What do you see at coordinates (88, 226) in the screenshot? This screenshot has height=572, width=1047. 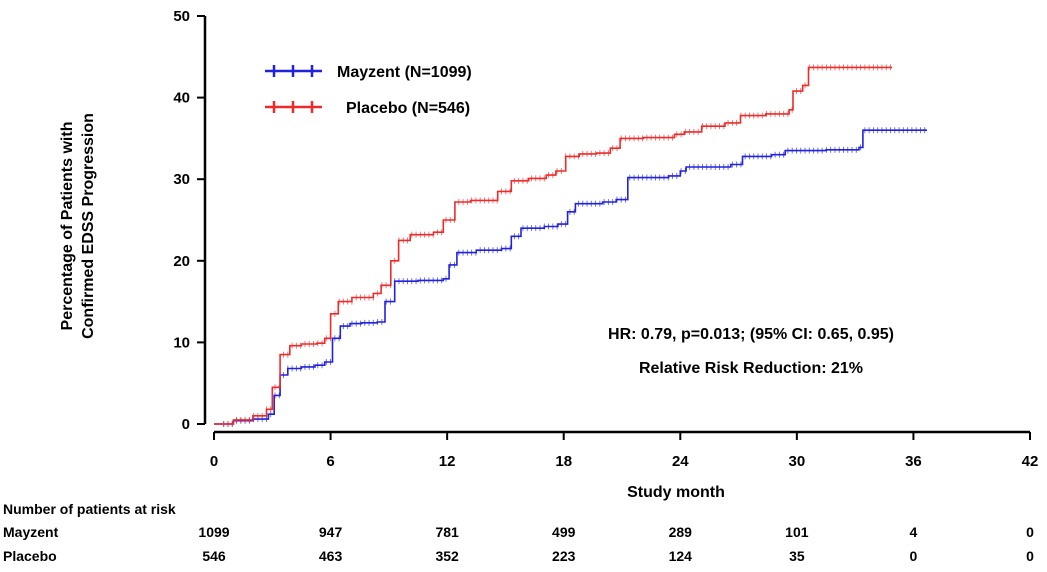 I see `y-axis-title-line-2: Confirmed EDSS Progression` at bounding box center [88, 226].